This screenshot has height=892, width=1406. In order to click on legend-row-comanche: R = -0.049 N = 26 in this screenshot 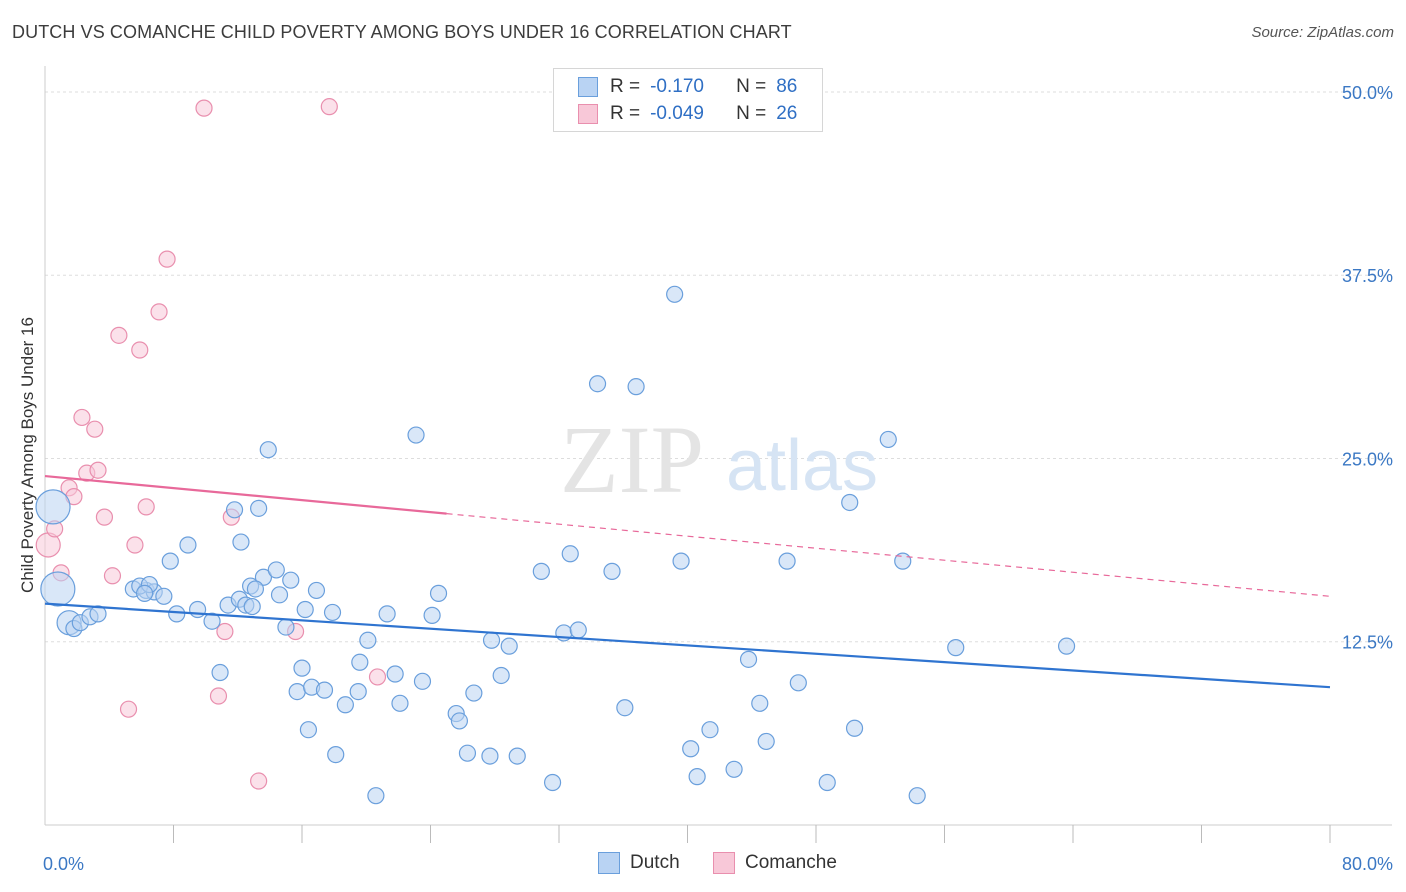, I will do `click(687, 114)`.